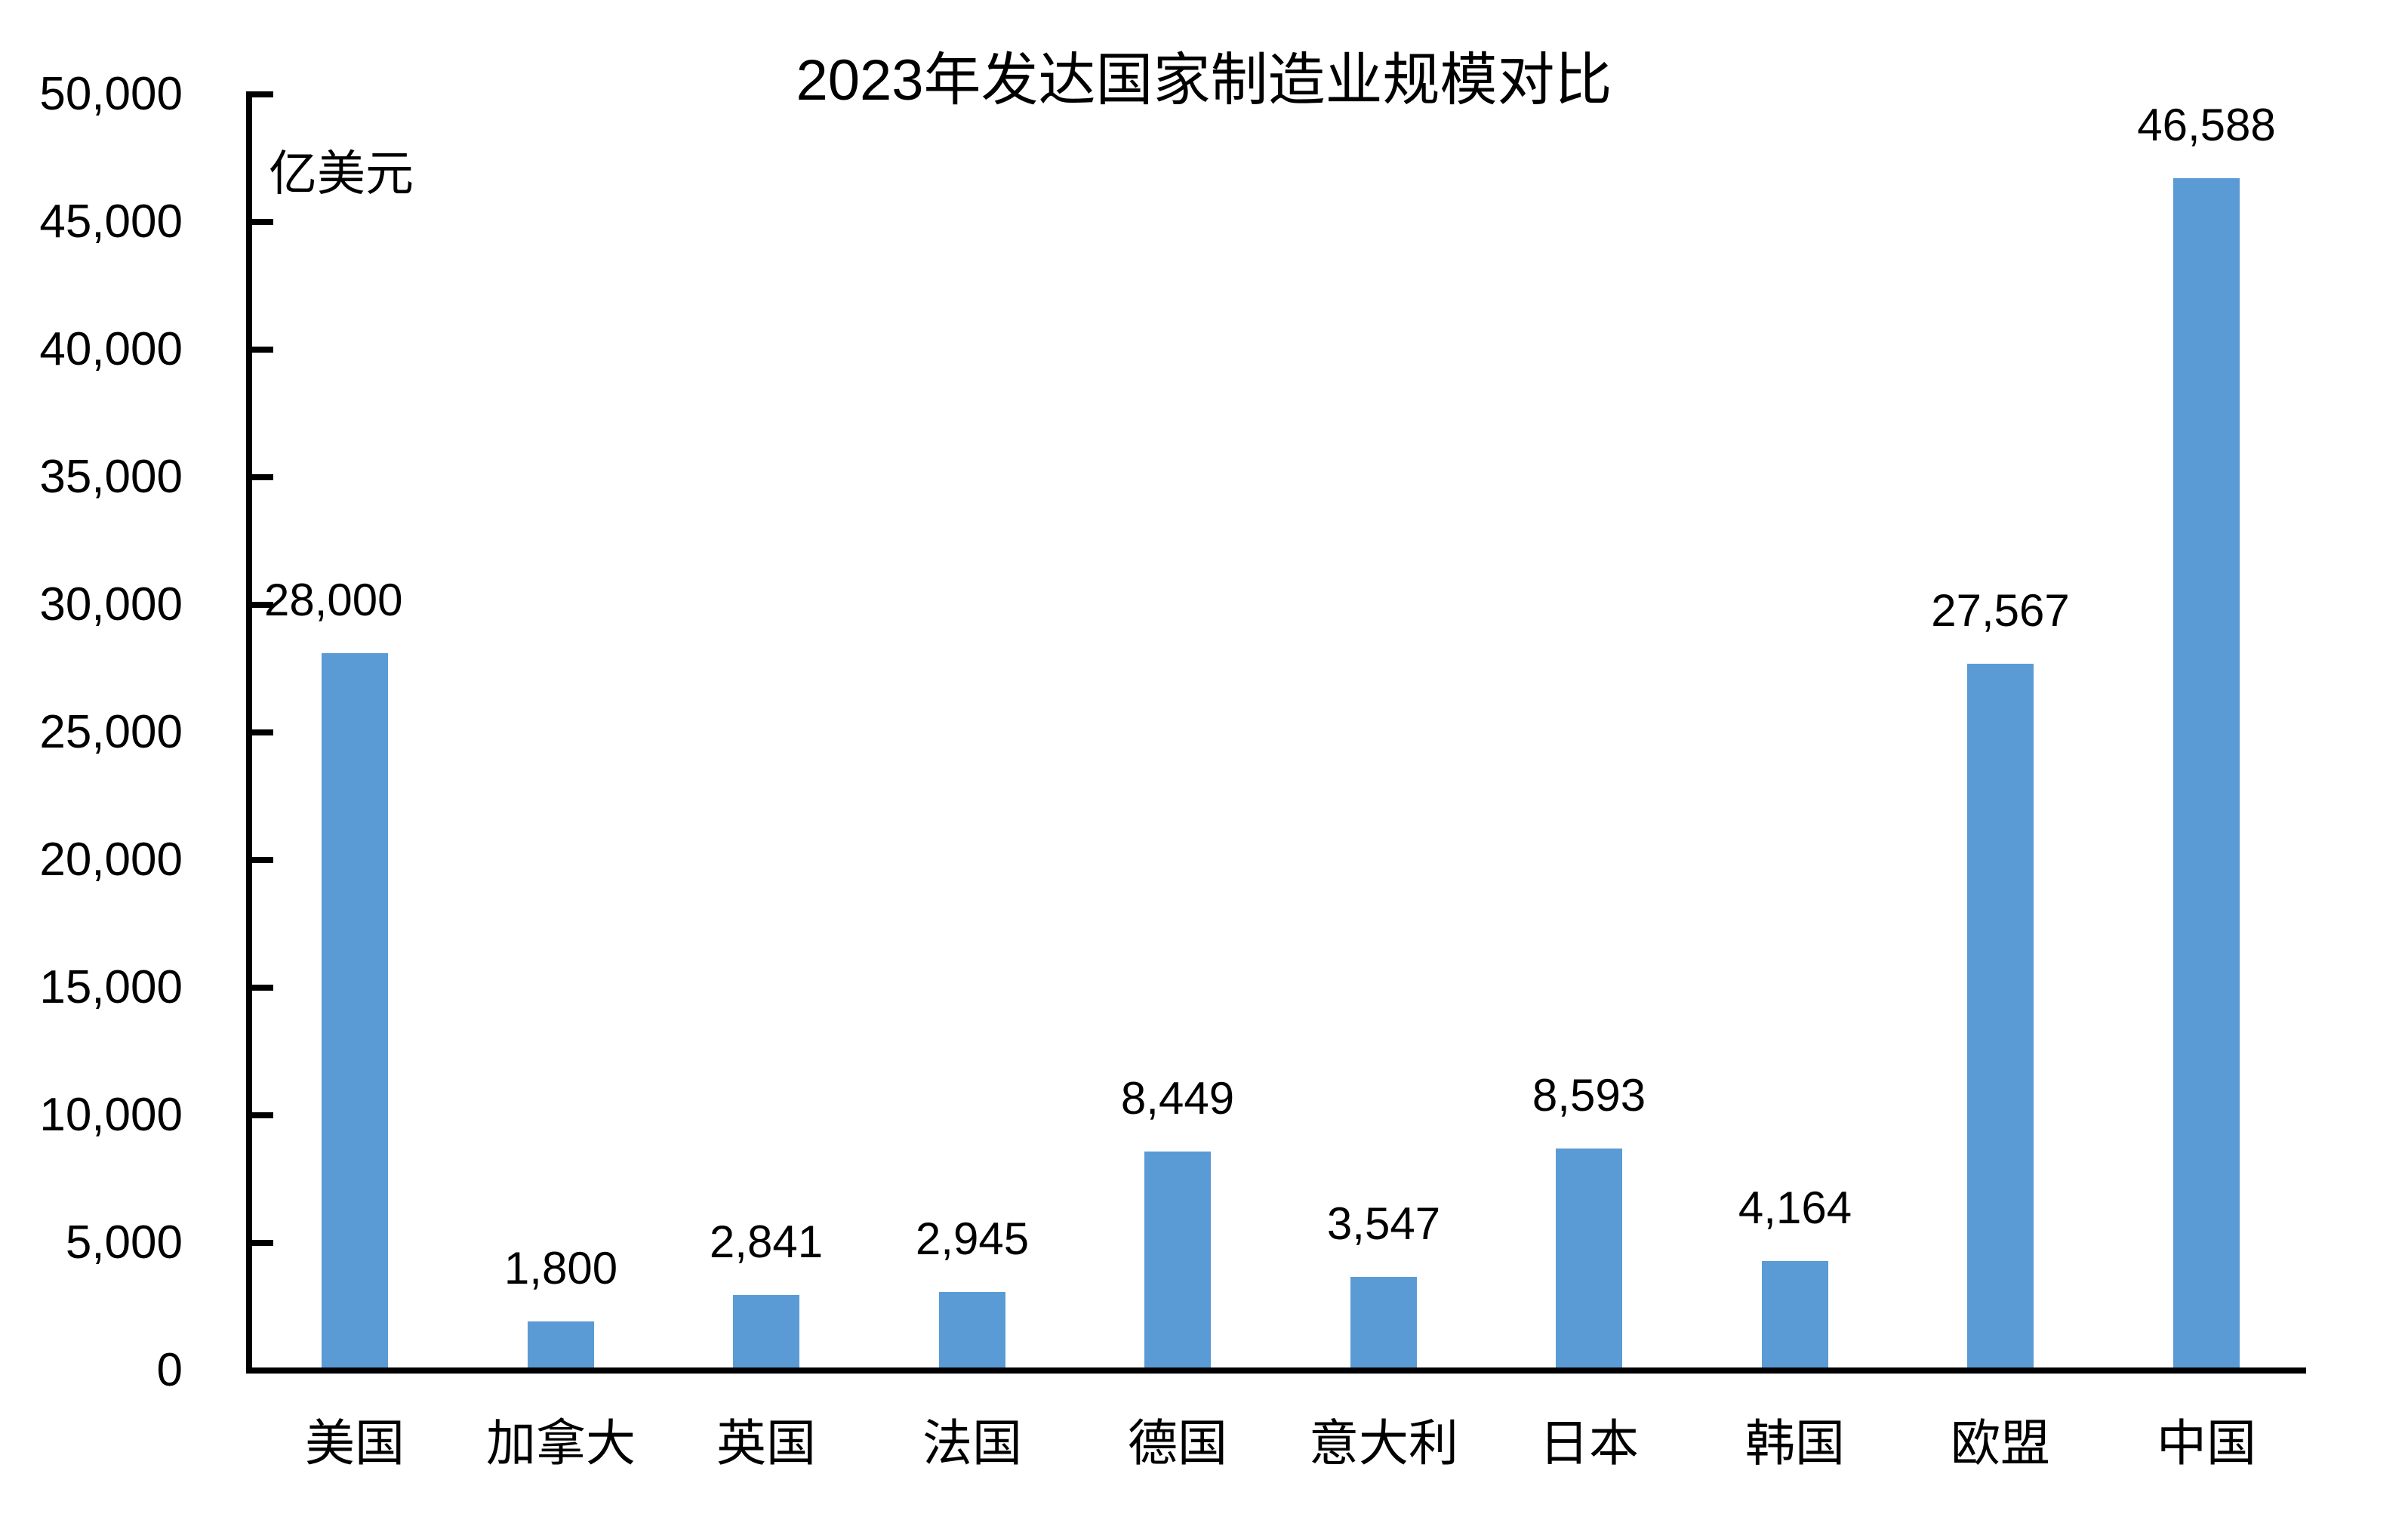 The image size is (2408, 1517). I want to click on bar-data-label: 28,000, so click(333, 600).